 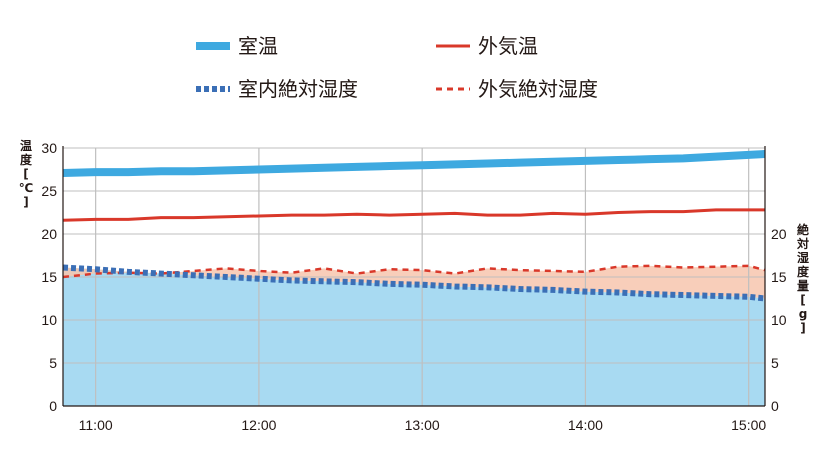 I want to click on right-tick-label: 15, so click(x=779, y=277).